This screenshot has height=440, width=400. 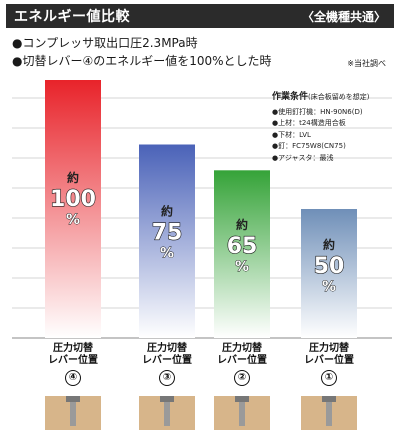 I want to click on category-label-lever-4: 圧力切替 レバー位置 ④, so click(x=73, y=364).